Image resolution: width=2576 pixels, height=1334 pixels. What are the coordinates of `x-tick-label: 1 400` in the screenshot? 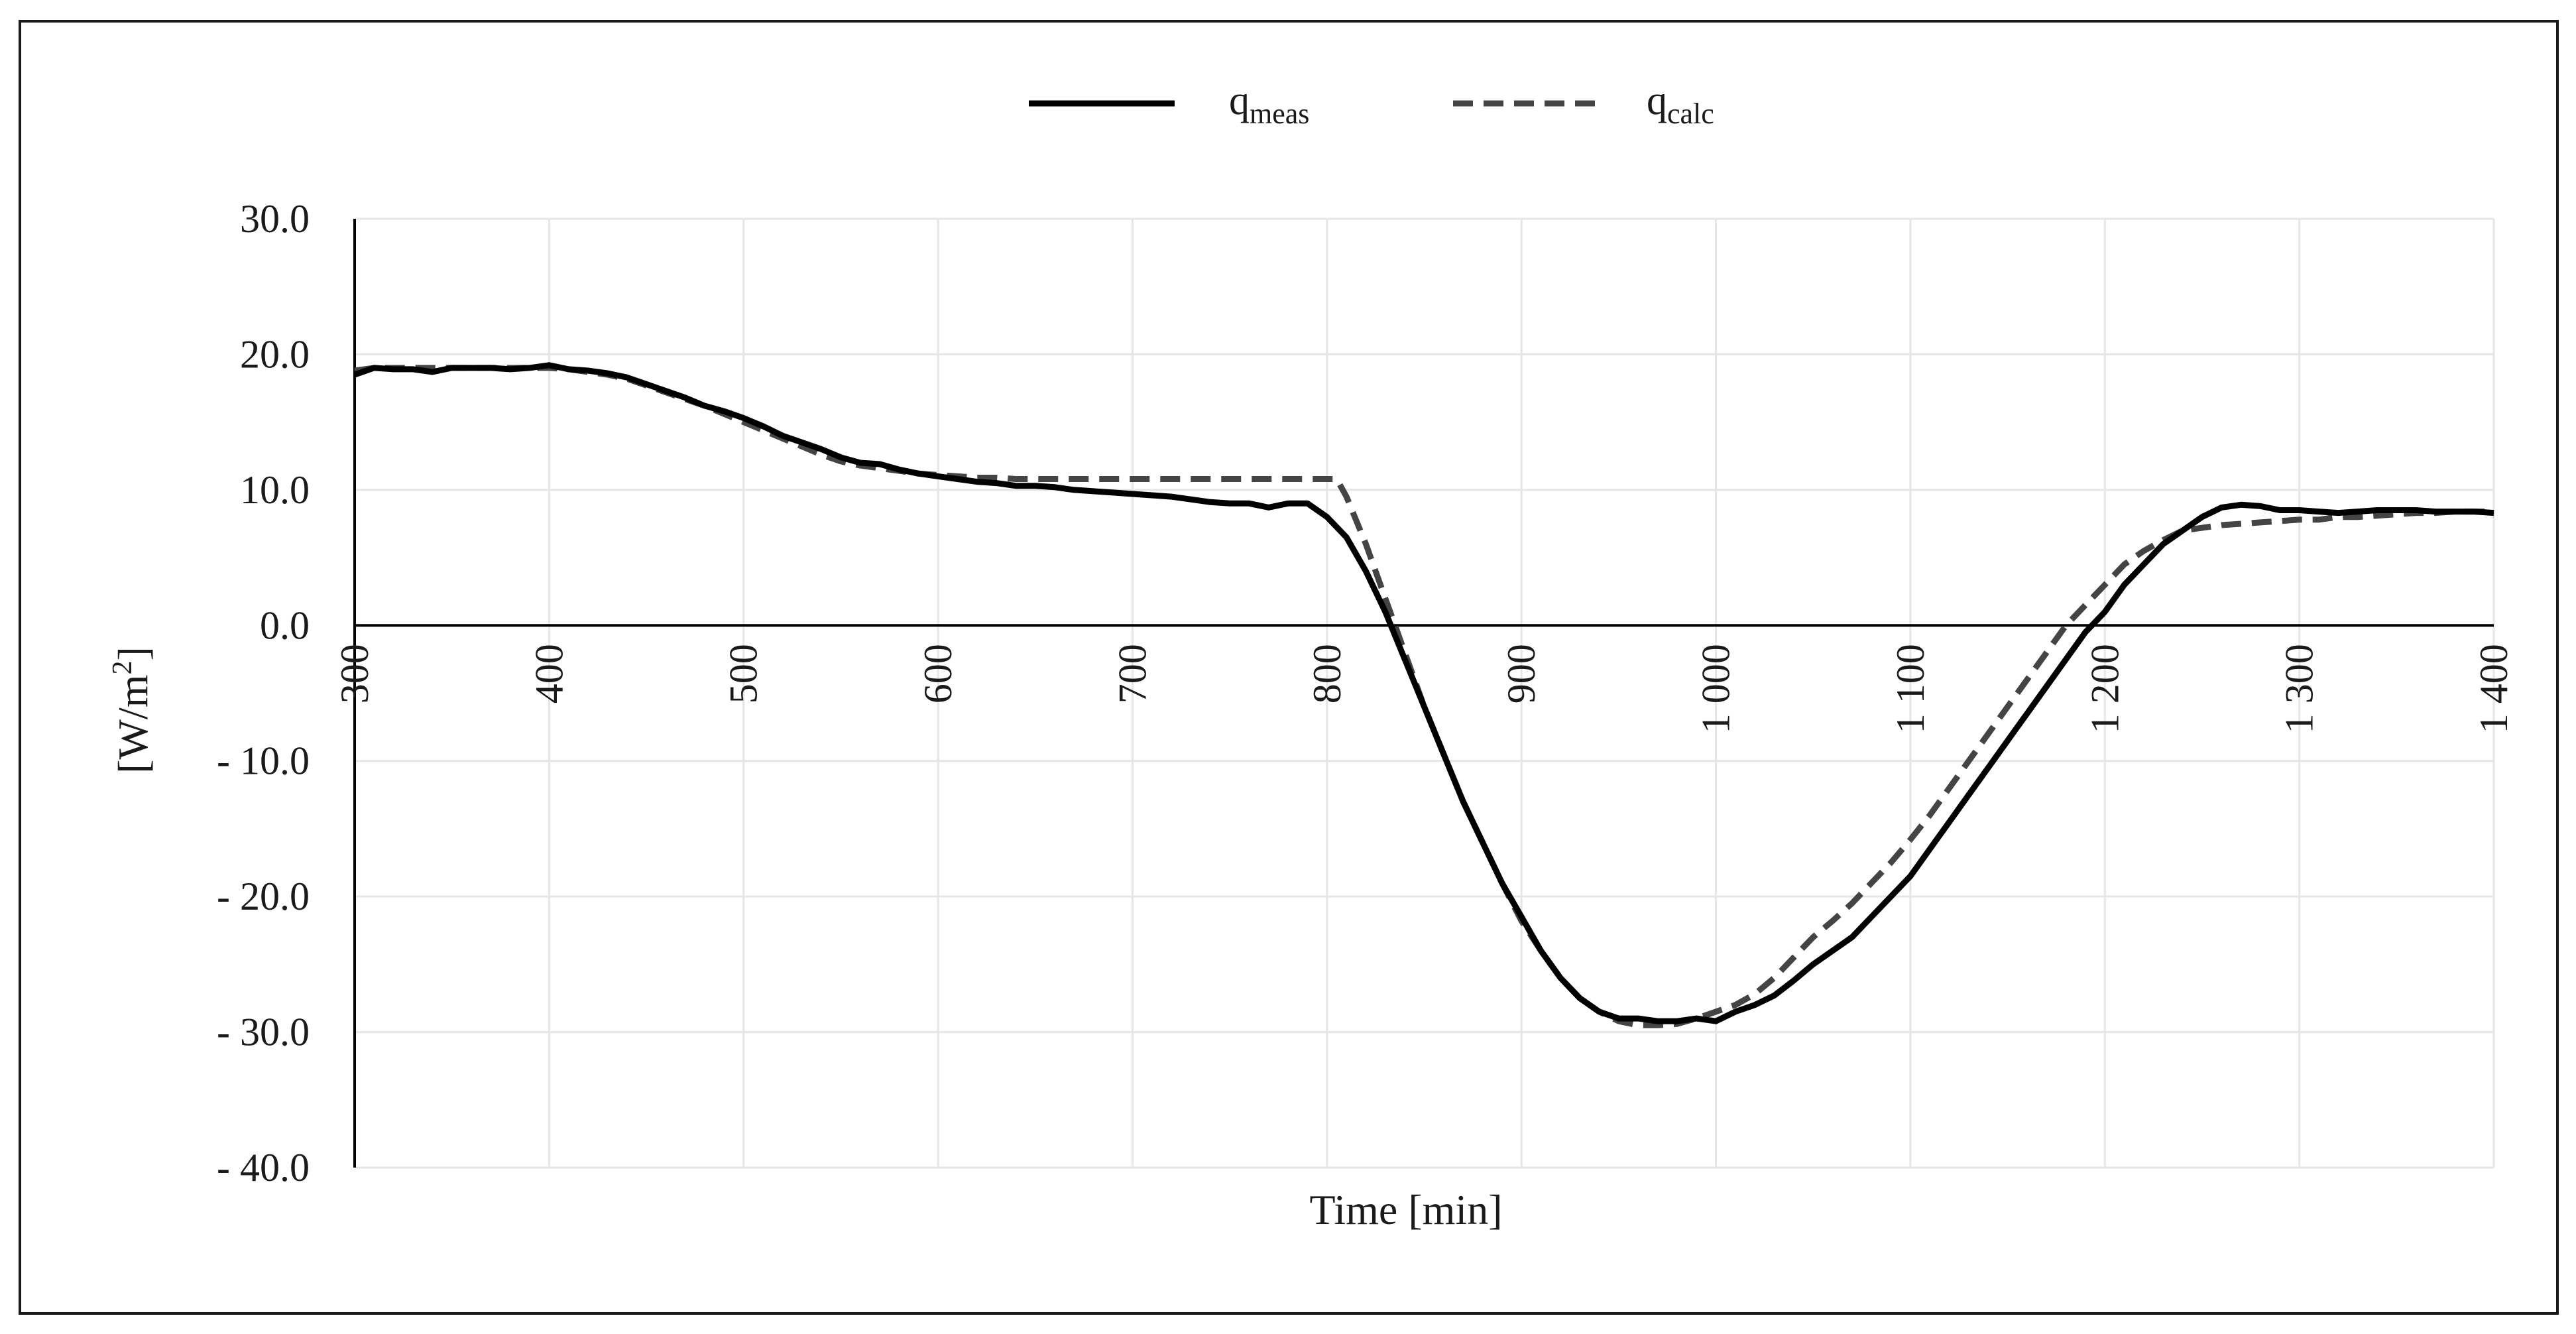 It's located at (2494, 688).